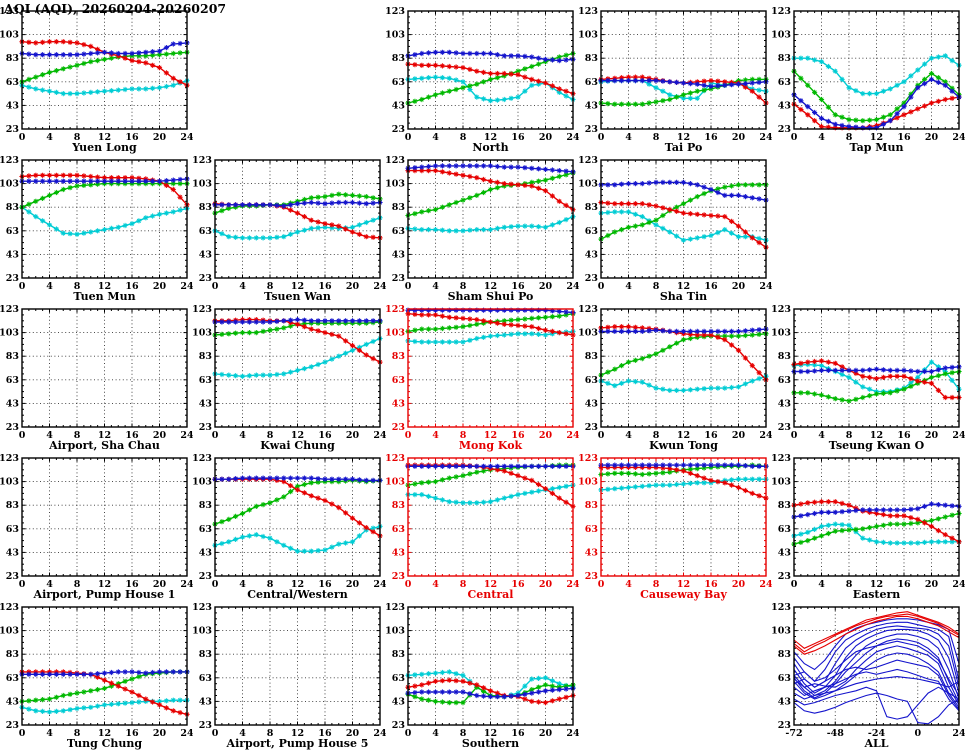 The image size is (965, 755). I want to click on chart-title: Airport, Sha Chau, so click(104, 445).